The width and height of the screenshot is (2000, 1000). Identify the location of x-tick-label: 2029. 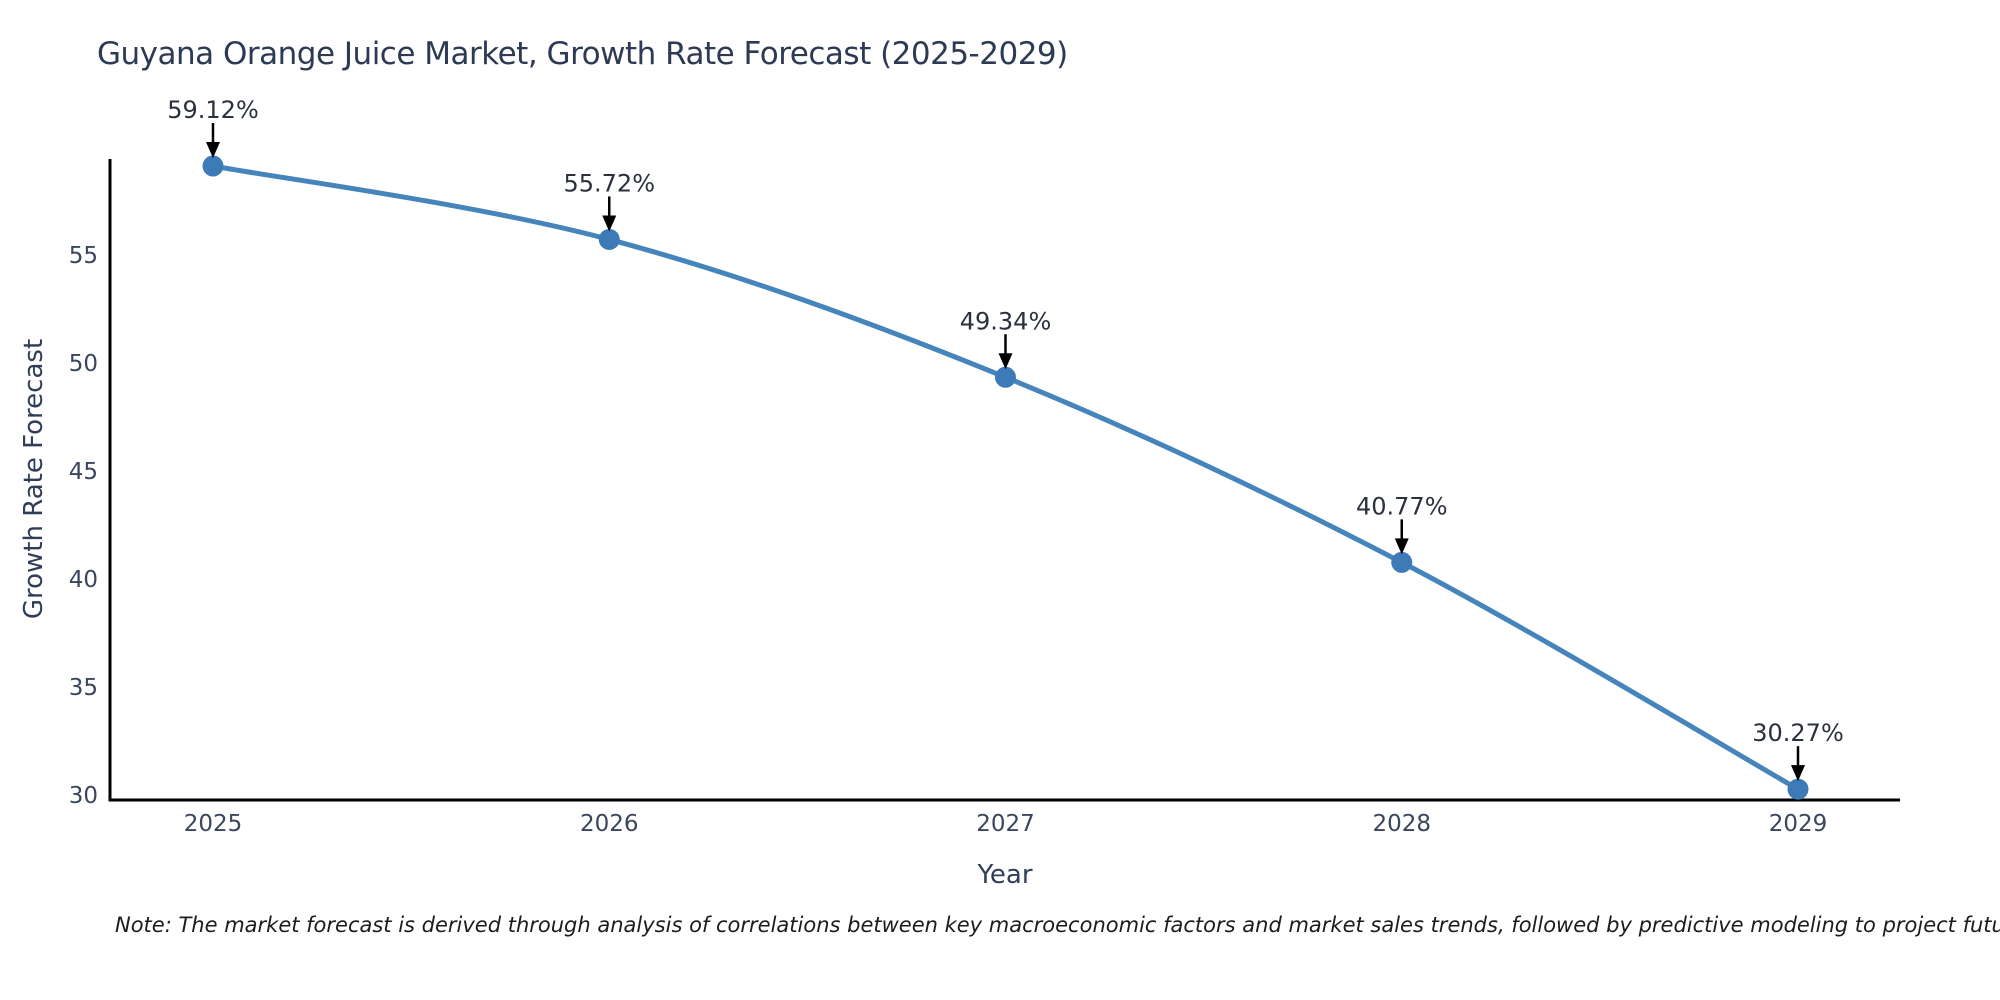
(1798, 824).